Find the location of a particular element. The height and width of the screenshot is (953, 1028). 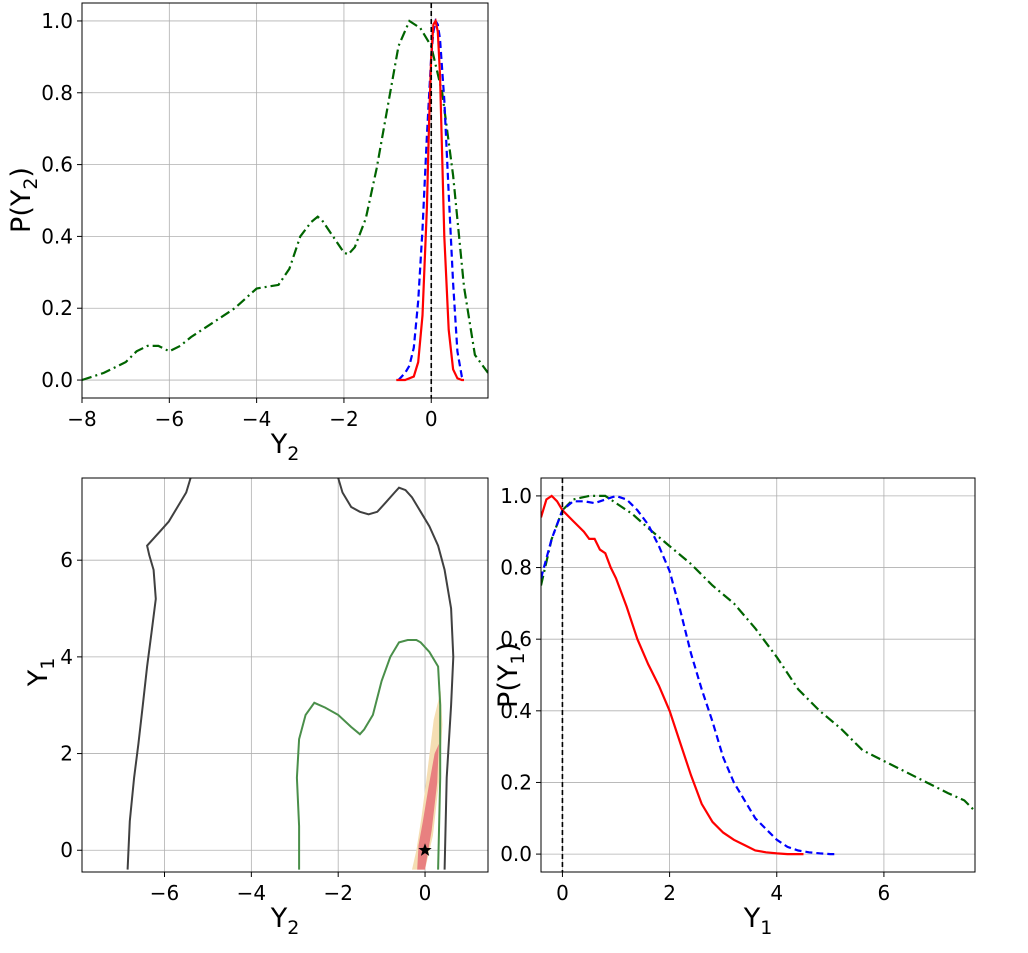

y-axis-label: P(Y2) is located at coordinates (24, 200).